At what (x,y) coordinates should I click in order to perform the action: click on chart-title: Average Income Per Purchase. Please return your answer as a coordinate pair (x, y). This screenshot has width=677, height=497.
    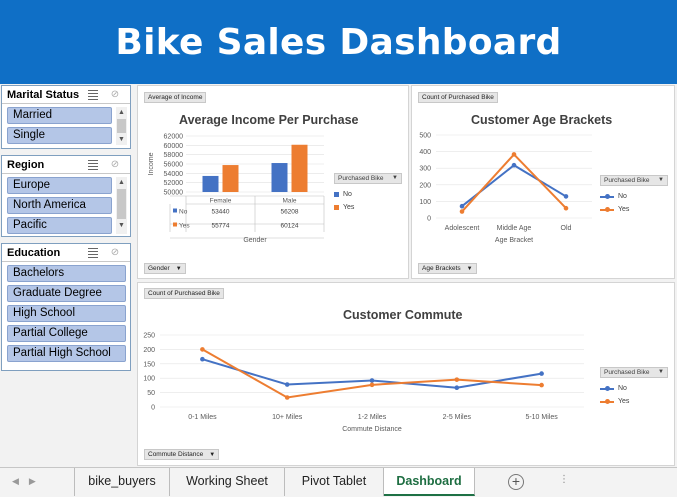
    Looking at the image, I should click on (269, 120).